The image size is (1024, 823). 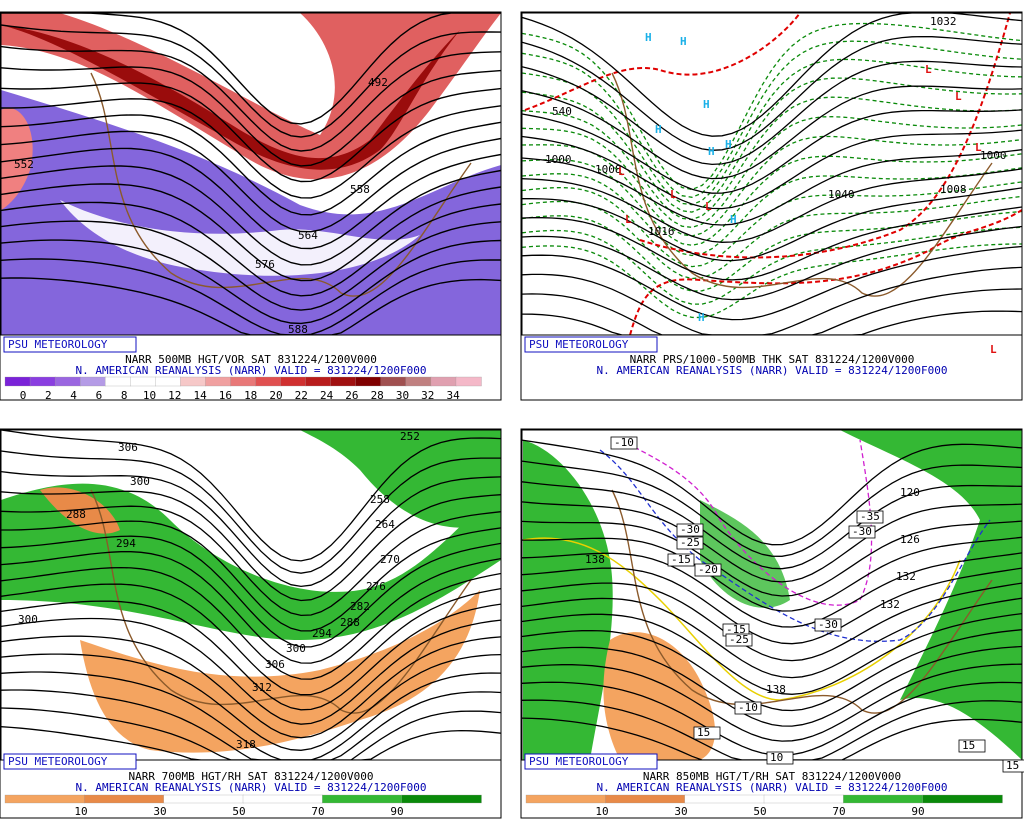 What do you see at coordinates (906, 576) in the screenshot?
I see `contour-label: 132` at bounding box center [906, 576].